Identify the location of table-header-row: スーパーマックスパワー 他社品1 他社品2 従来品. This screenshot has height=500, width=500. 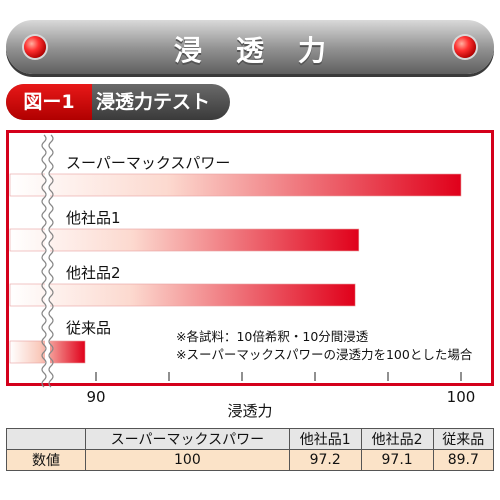
(250, 439).